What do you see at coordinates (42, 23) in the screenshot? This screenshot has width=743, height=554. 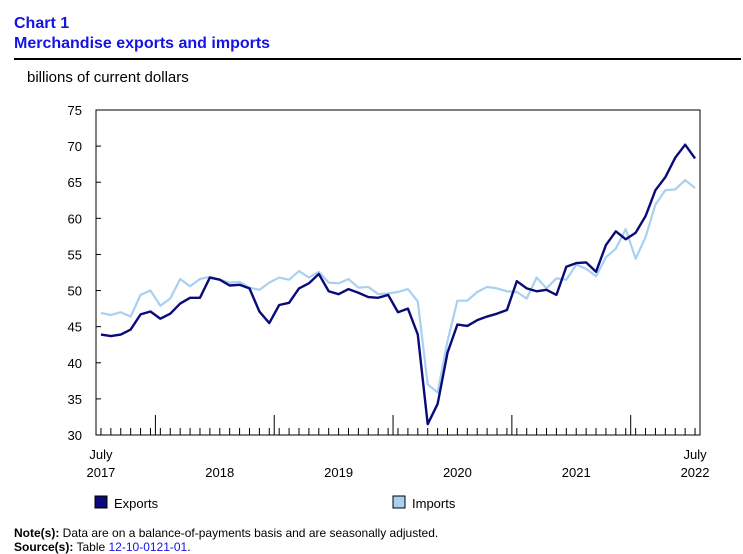 I see `chart-number: Chart 1` at bounding box center [42, 23].